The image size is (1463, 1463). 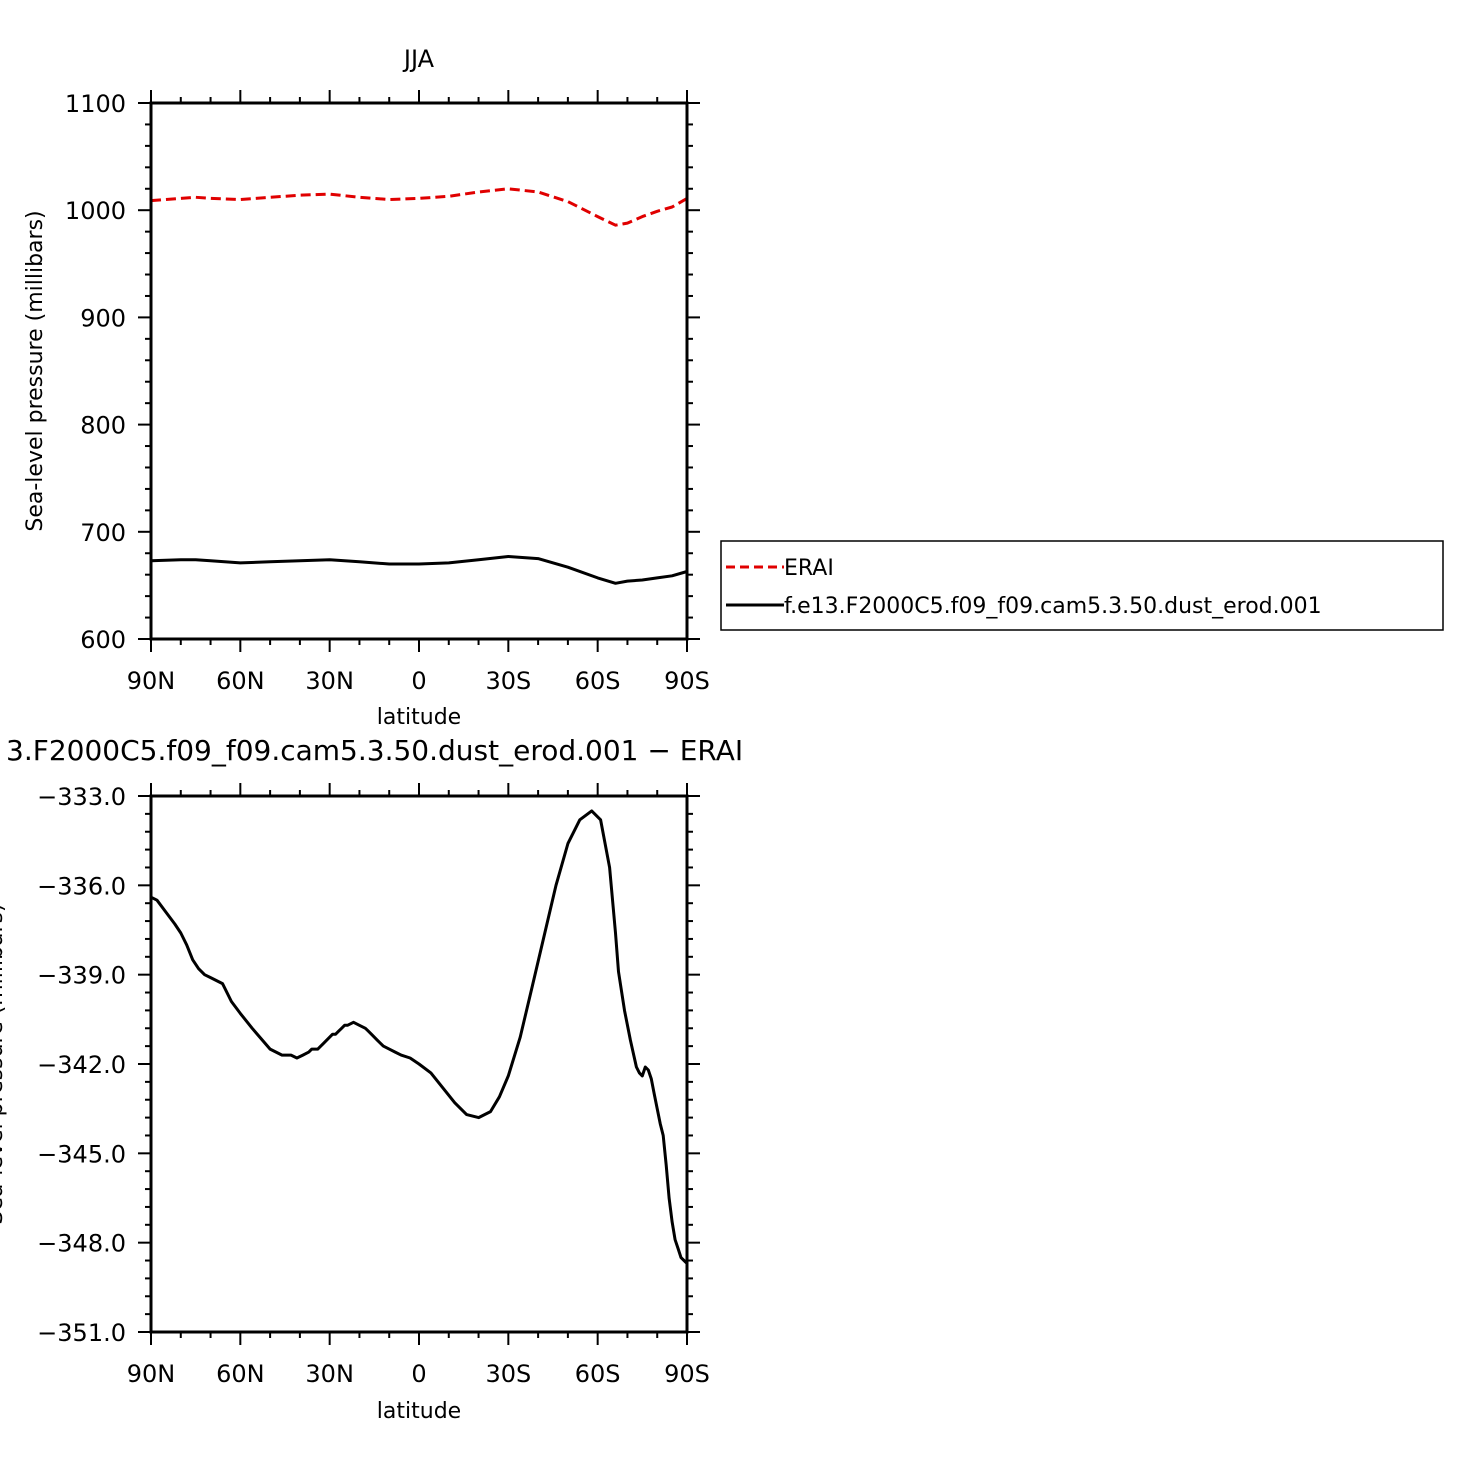 What do you see at coordinates (419, 386) in the screenshot?
I see `top-plot-series` at bounding box center [419, 386].